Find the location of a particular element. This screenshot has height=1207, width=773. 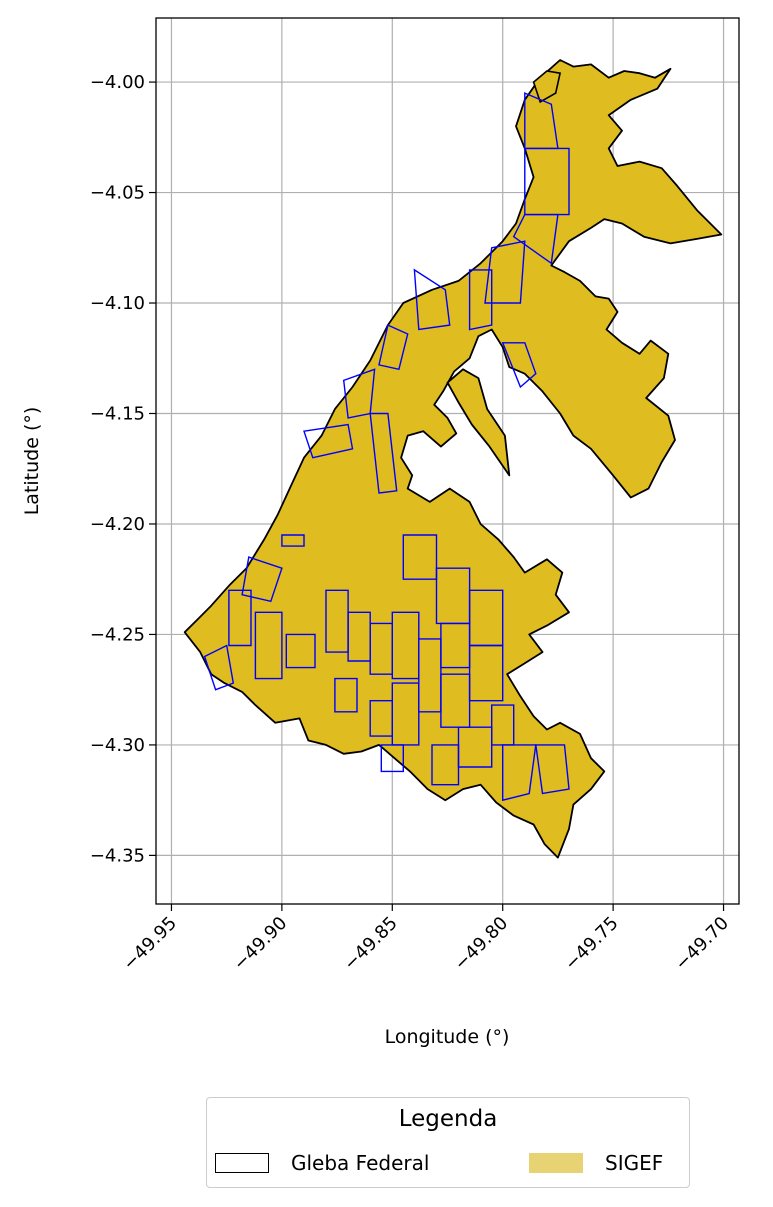

x-axis-label: Longitude (°) is located at coordinates (447, 1037).